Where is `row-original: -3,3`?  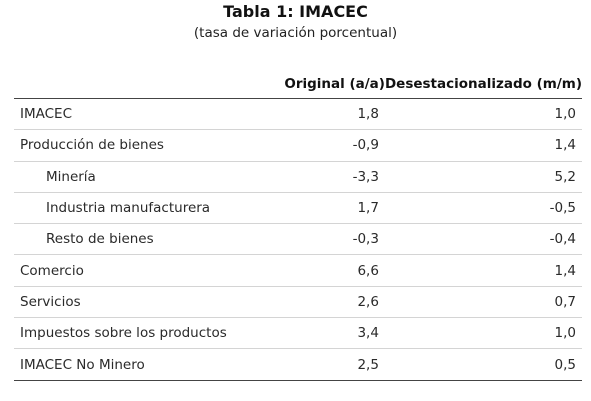 row-original: -3,3 is located at coordinates (331, 177).